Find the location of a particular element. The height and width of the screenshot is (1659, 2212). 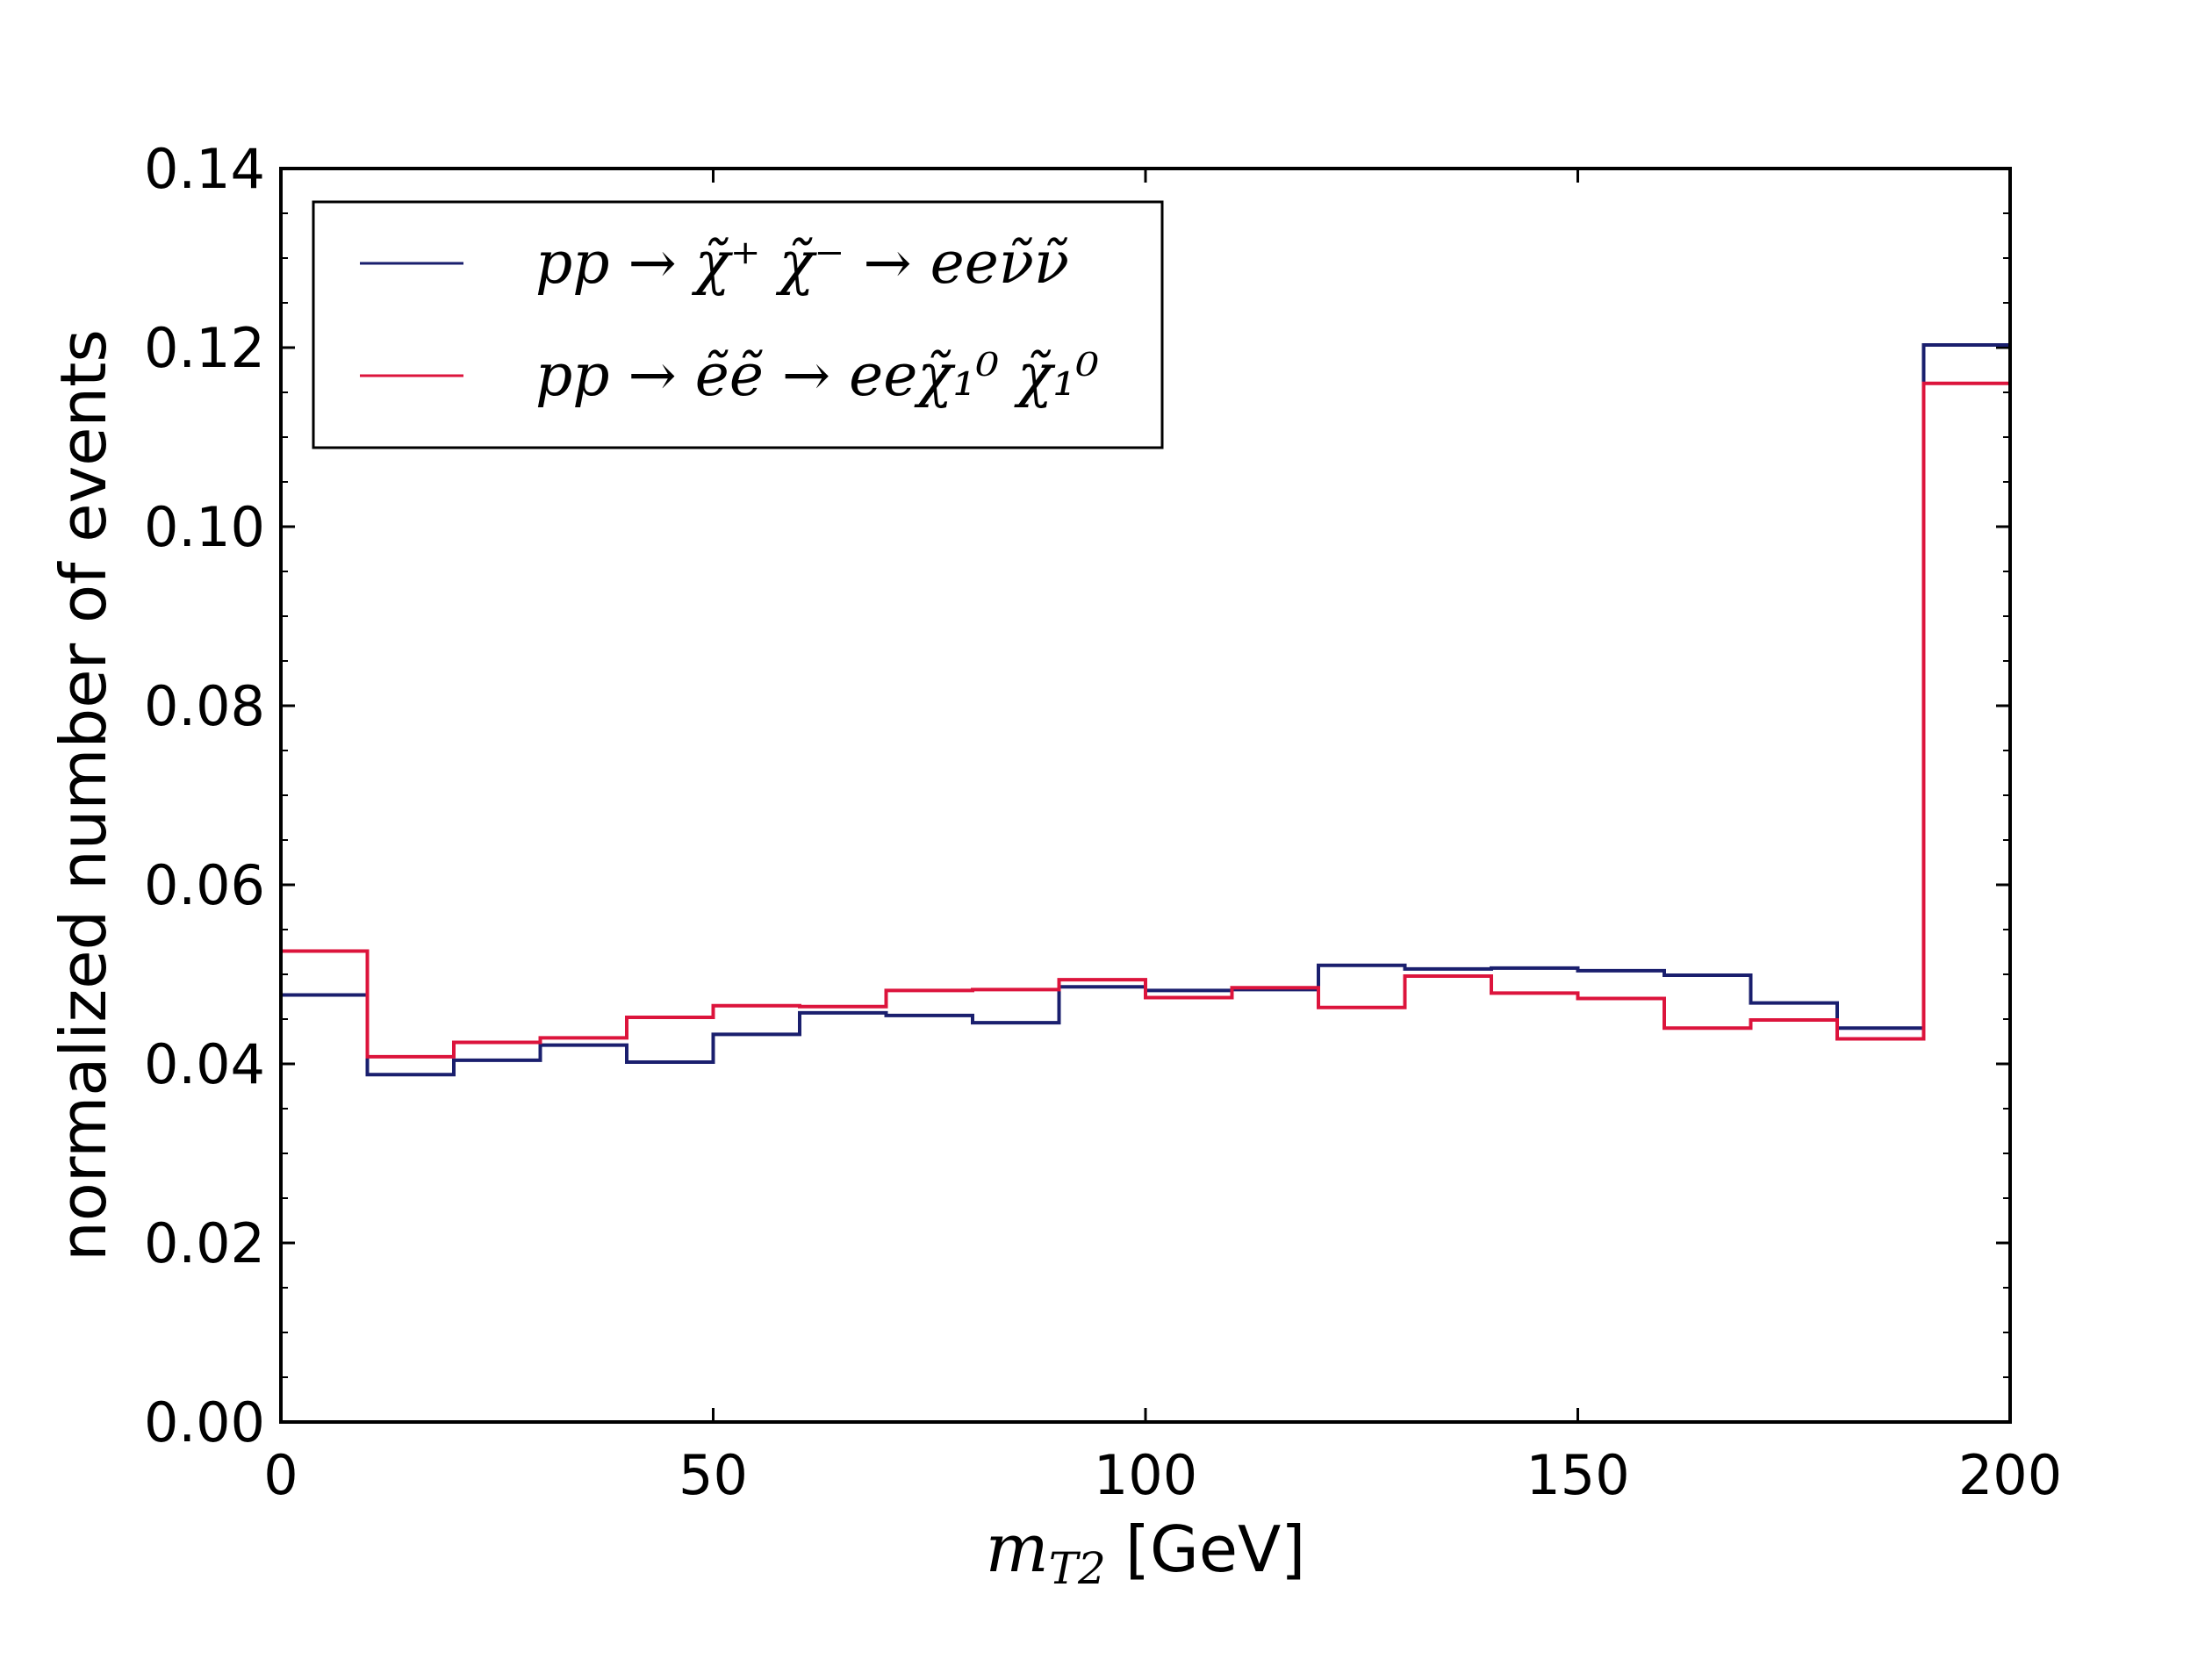

x-tick-label: 0 is located at coordinates (280, 1475).